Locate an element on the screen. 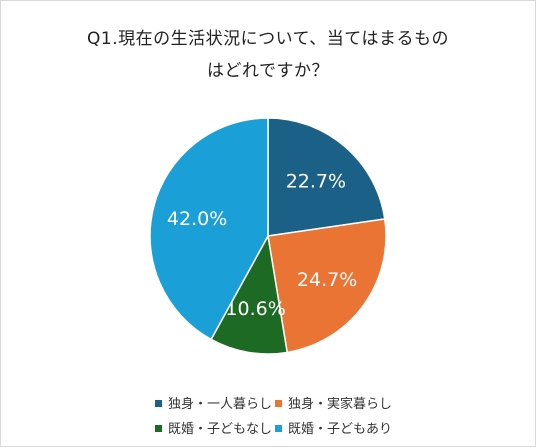 Image resolution: width=536 pixels, height=447 pixels. legend-label-single-parents: 独身・実家暮らし is located at coordinates (340, 404).